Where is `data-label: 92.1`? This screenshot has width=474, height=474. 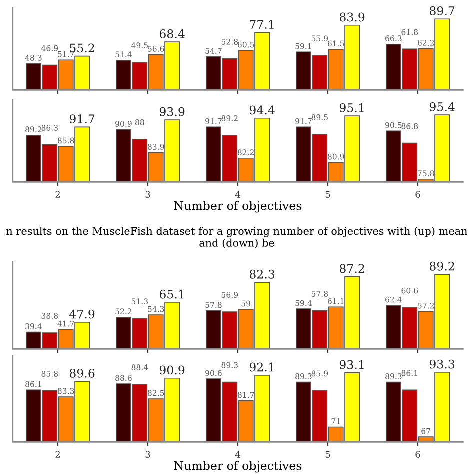 data-label: 92.1 is located at coordinates (262, 367).